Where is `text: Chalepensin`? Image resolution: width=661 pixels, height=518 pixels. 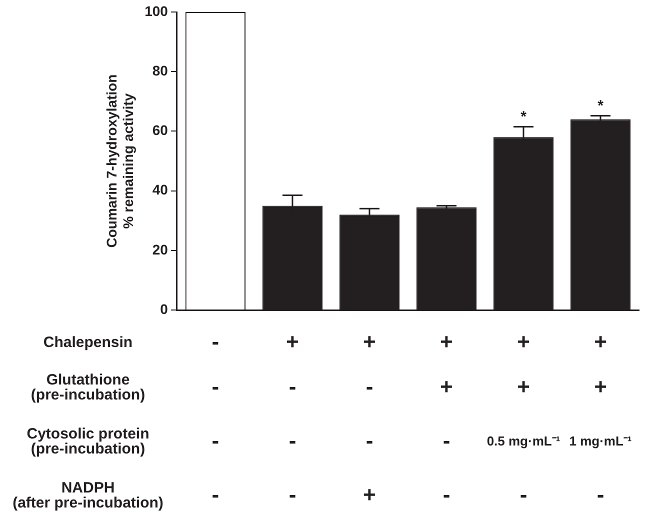 text: Chalepensin is located at coordinates (88, 343).